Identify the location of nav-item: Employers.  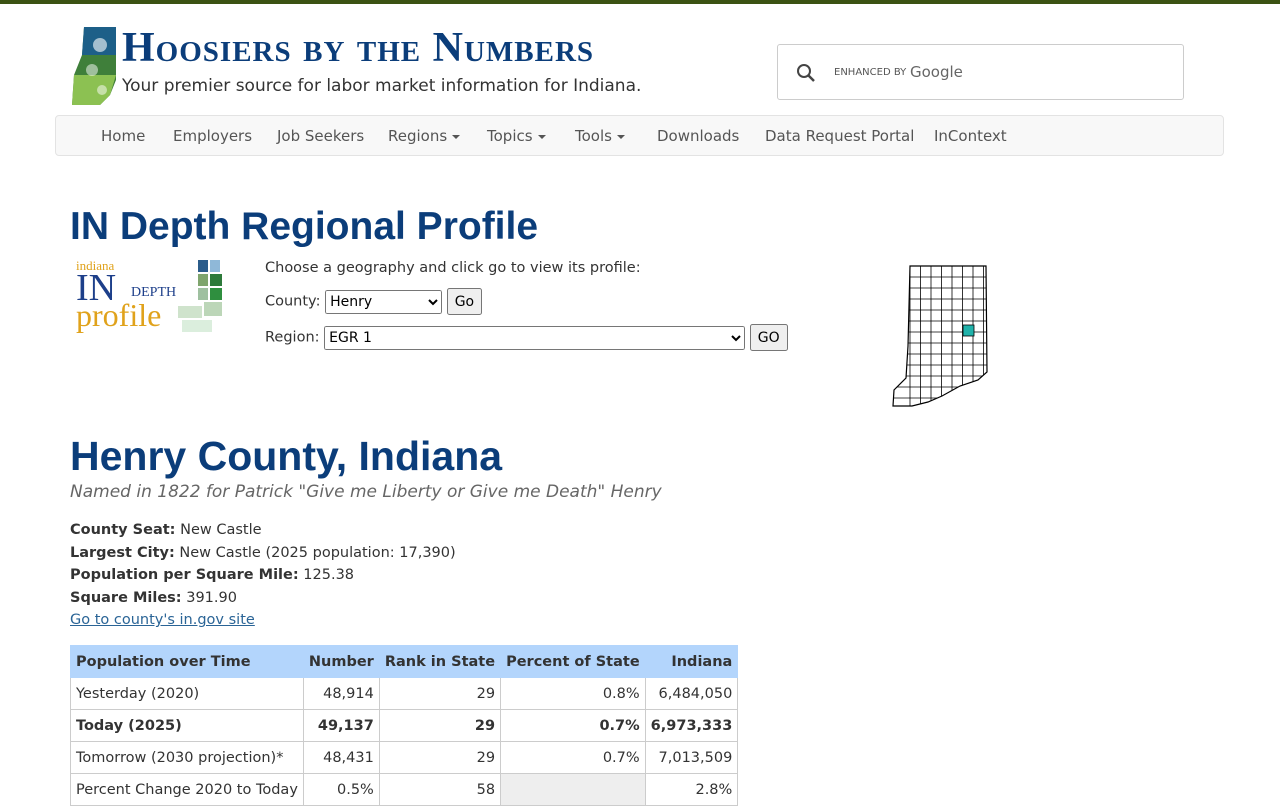
(212, 136).